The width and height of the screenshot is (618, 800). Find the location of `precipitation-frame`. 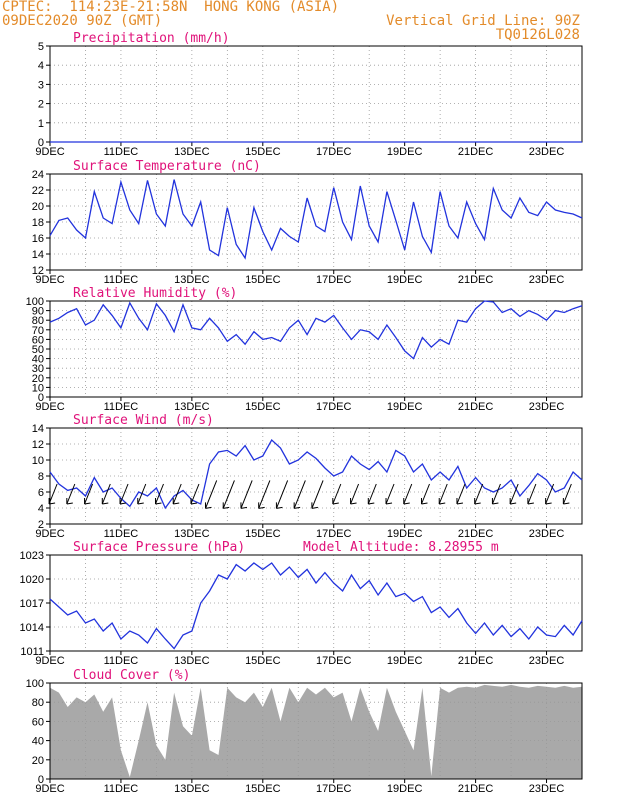

precipitation-frame is located at coordinates (316, 94).